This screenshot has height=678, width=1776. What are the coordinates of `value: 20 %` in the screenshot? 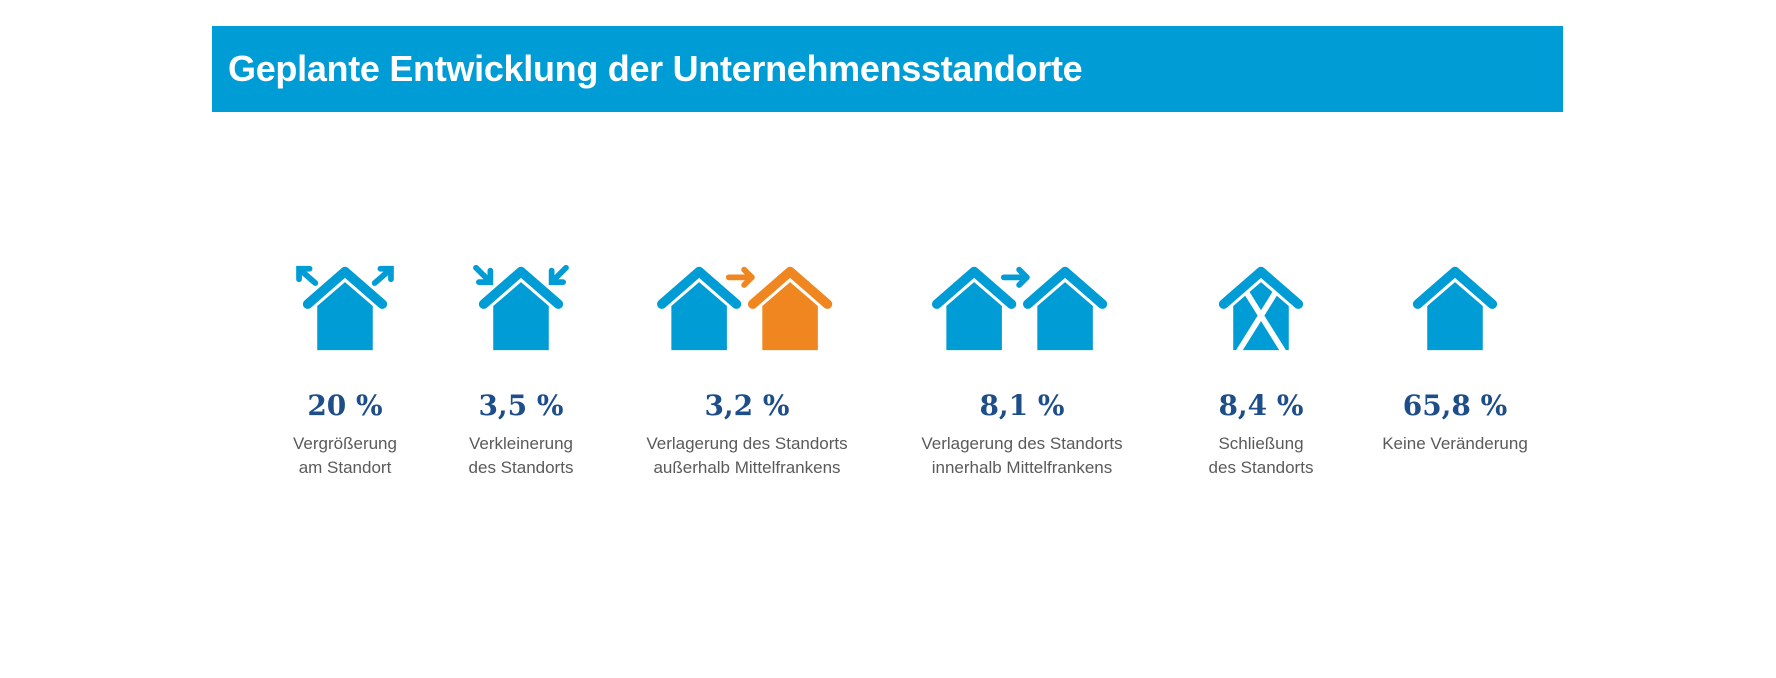 It's located at (345, 405).